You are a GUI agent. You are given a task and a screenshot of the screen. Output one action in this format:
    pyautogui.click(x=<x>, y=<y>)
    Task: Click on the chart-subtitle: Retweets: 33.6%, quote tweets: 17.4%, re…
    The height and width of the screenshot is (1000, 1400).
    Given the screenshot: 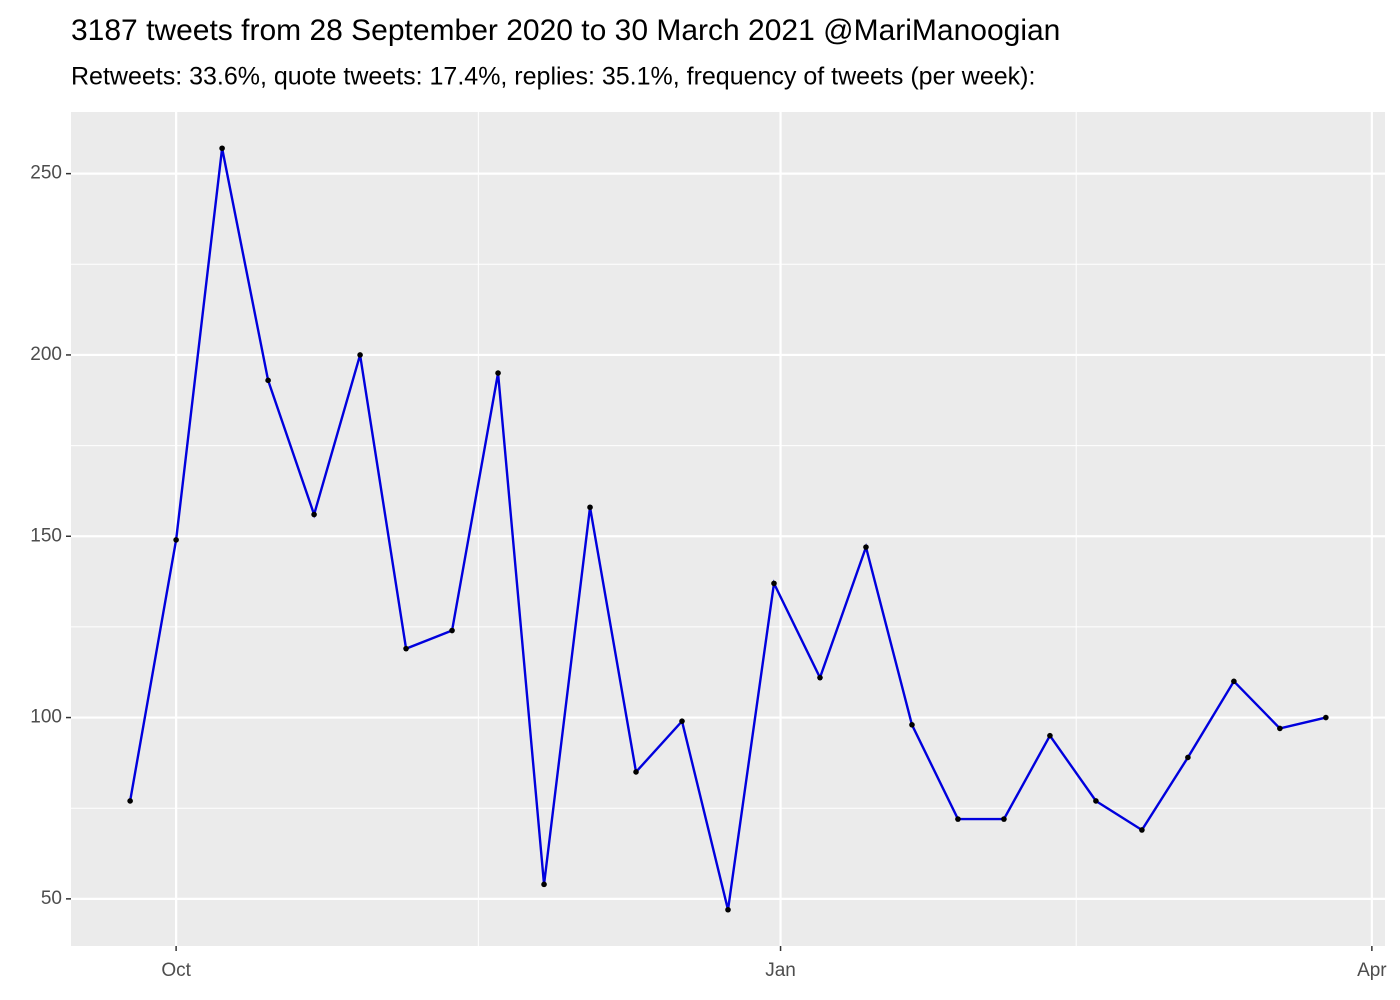 What is the action you would take?
    pyautogui.click(x=553, y=77)
    